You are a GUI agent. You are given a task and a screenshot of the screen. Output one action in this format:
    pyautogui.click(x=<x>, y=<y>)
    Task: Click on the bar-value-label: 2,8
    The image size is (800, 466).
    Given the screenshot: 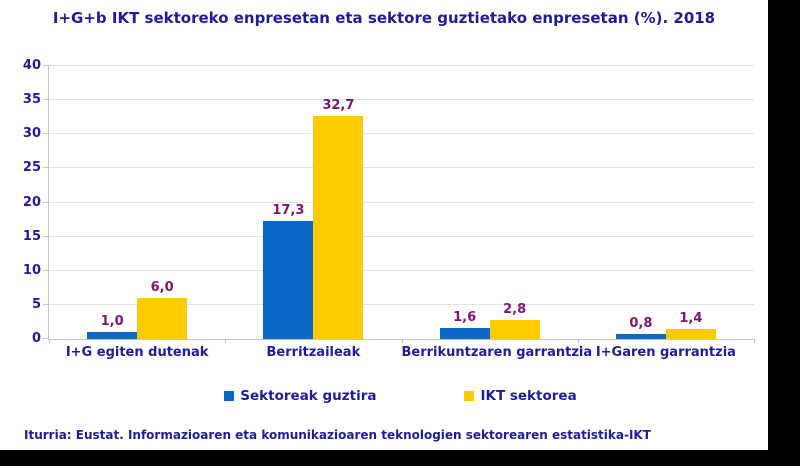 What is the action you would take?
    pyautogui.click(x=515, y=309)
    